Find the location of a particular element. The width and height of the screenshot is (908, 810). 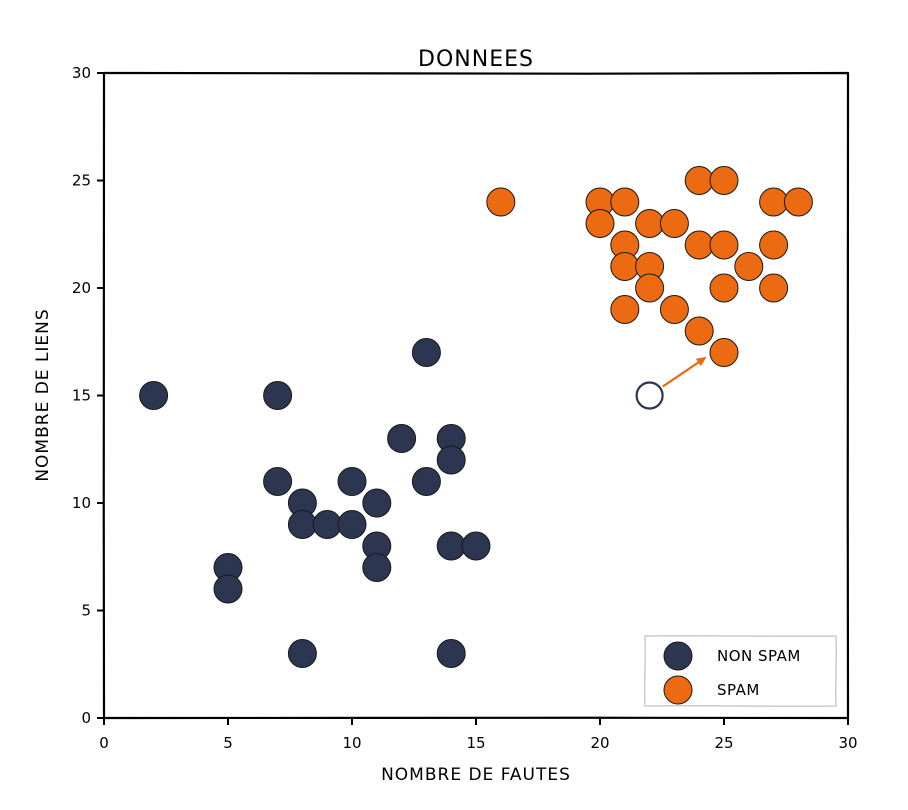

chart-title: DONNEES is located at coordinates (476, 59).